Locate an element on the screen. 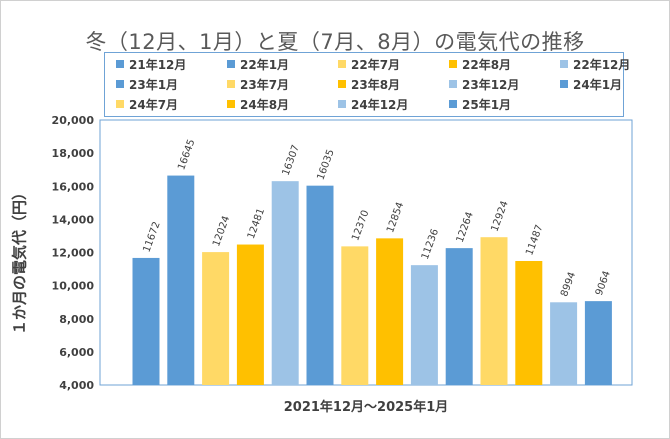 The image size is (670, 439). y-tick-label: 20,000 is located at coordinates (73, 120).